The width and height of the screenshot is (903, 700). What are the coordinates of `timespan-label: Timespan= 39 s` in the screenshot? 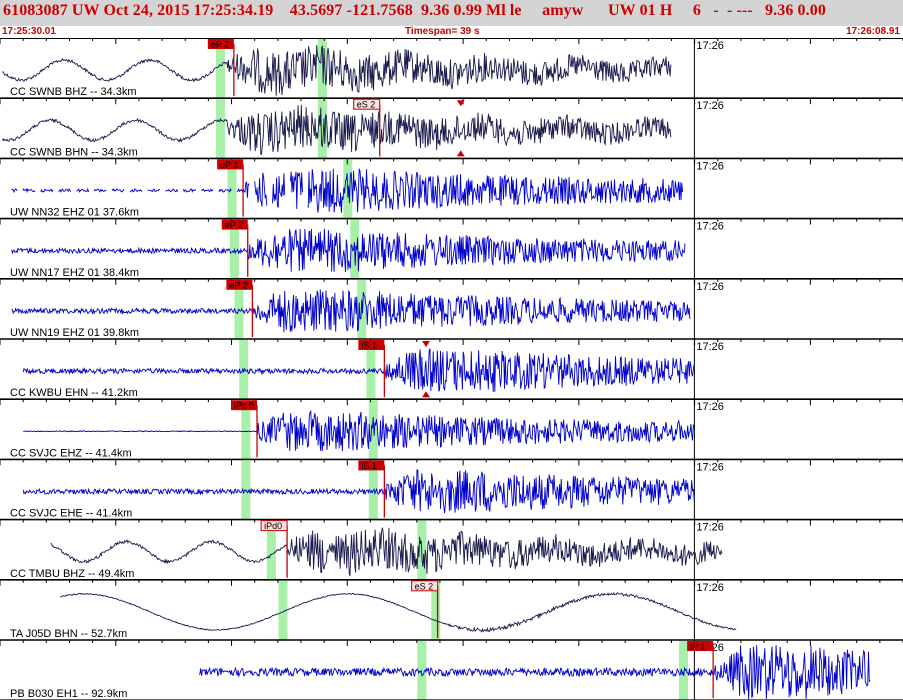 It's located at (442, 31).